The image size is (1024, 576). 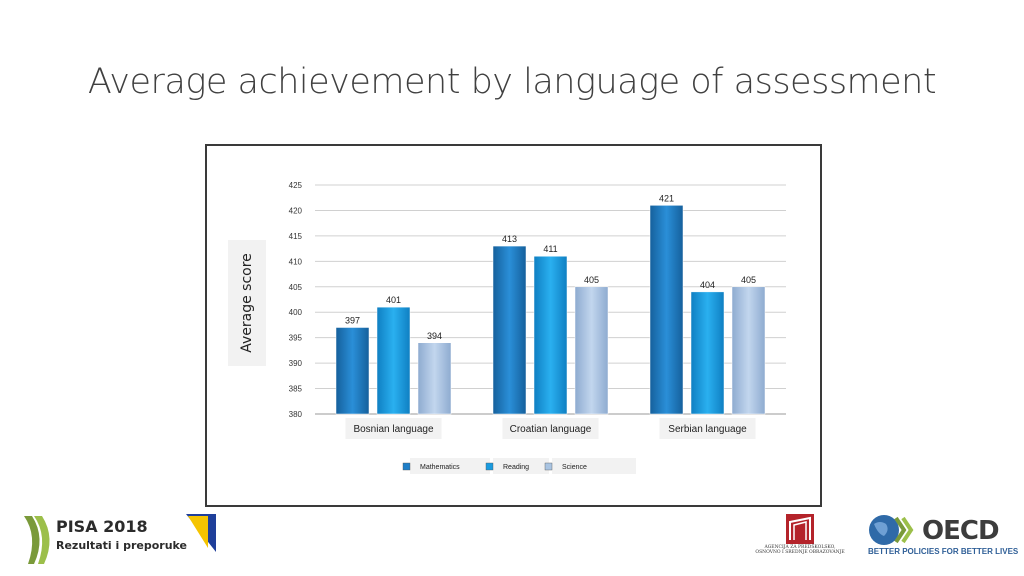 I want to click on data-label: 401, so click(x=393, y=300).